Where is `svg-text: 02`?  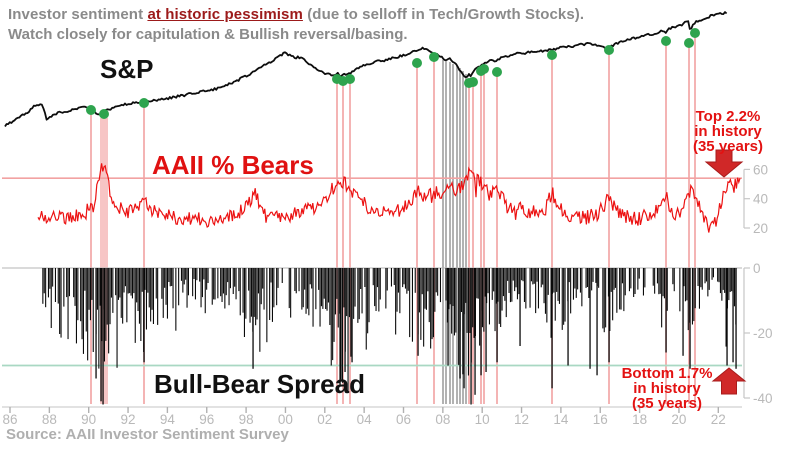
svg-text: 02 is located at coordinates (324, 419).